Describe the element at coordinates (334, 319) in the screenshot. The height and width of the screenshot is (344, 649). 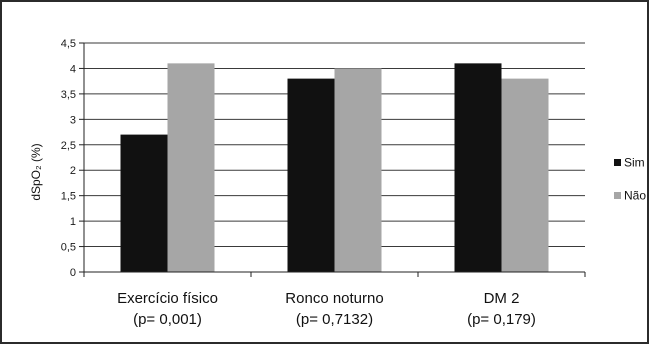
I see `category-pvalue: (p= 0,7132)` at that location.